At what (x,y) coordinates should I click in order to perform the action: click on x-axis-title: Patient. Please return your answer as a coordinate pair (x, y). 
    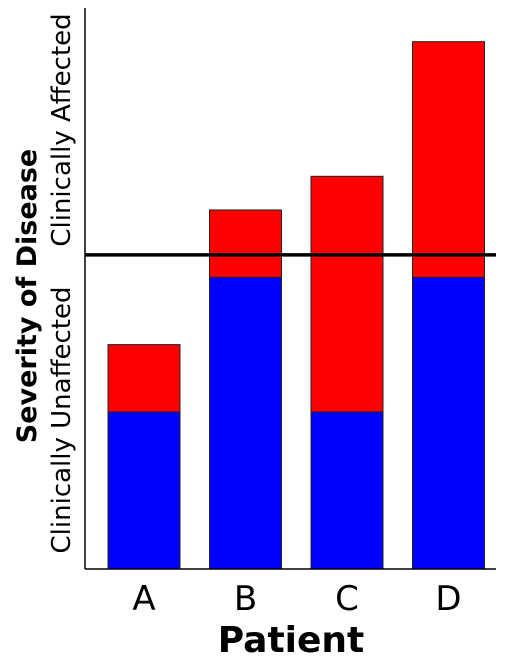
    Looking at the image, I should click on (291, 639).